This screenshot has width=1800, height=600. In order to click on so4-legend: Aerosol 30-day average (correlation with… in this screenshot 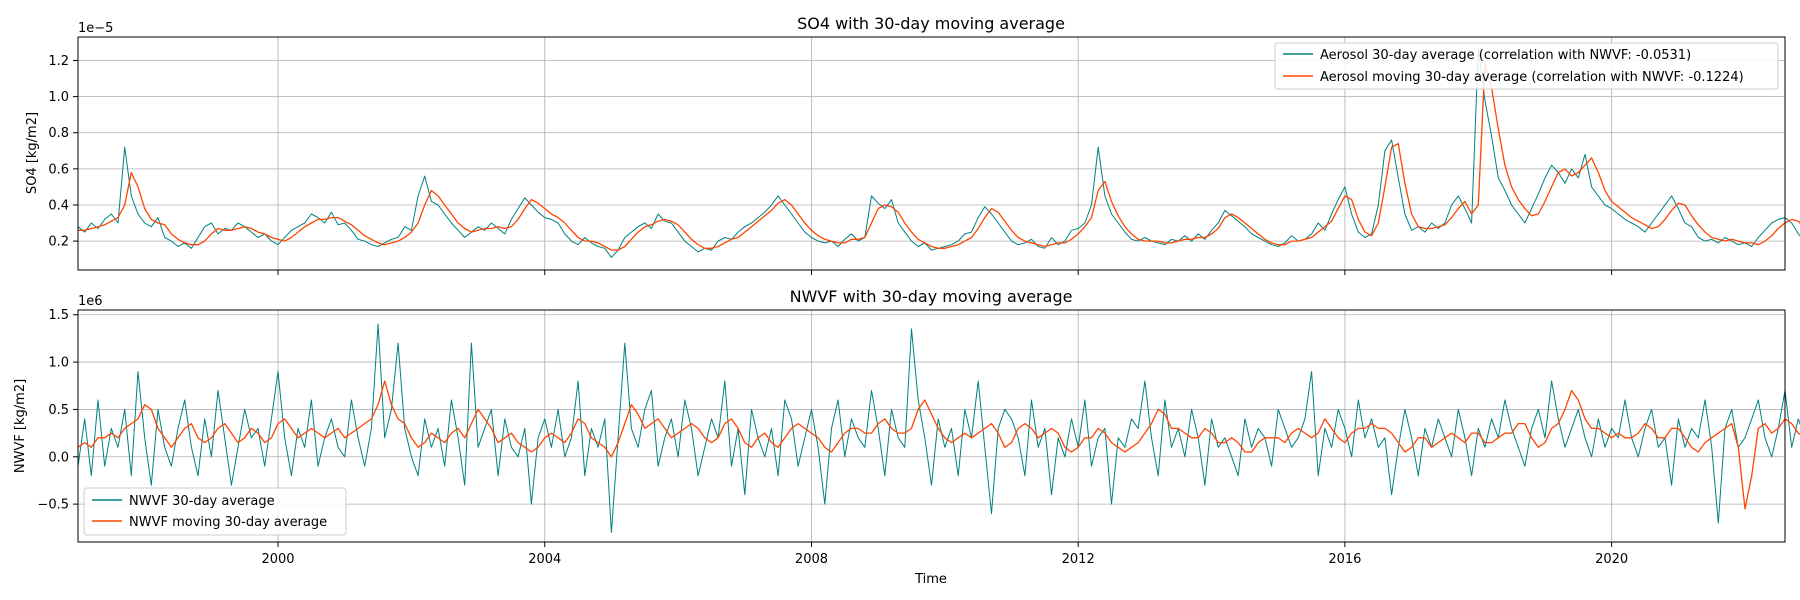, I will do `click(1526, 66)`.